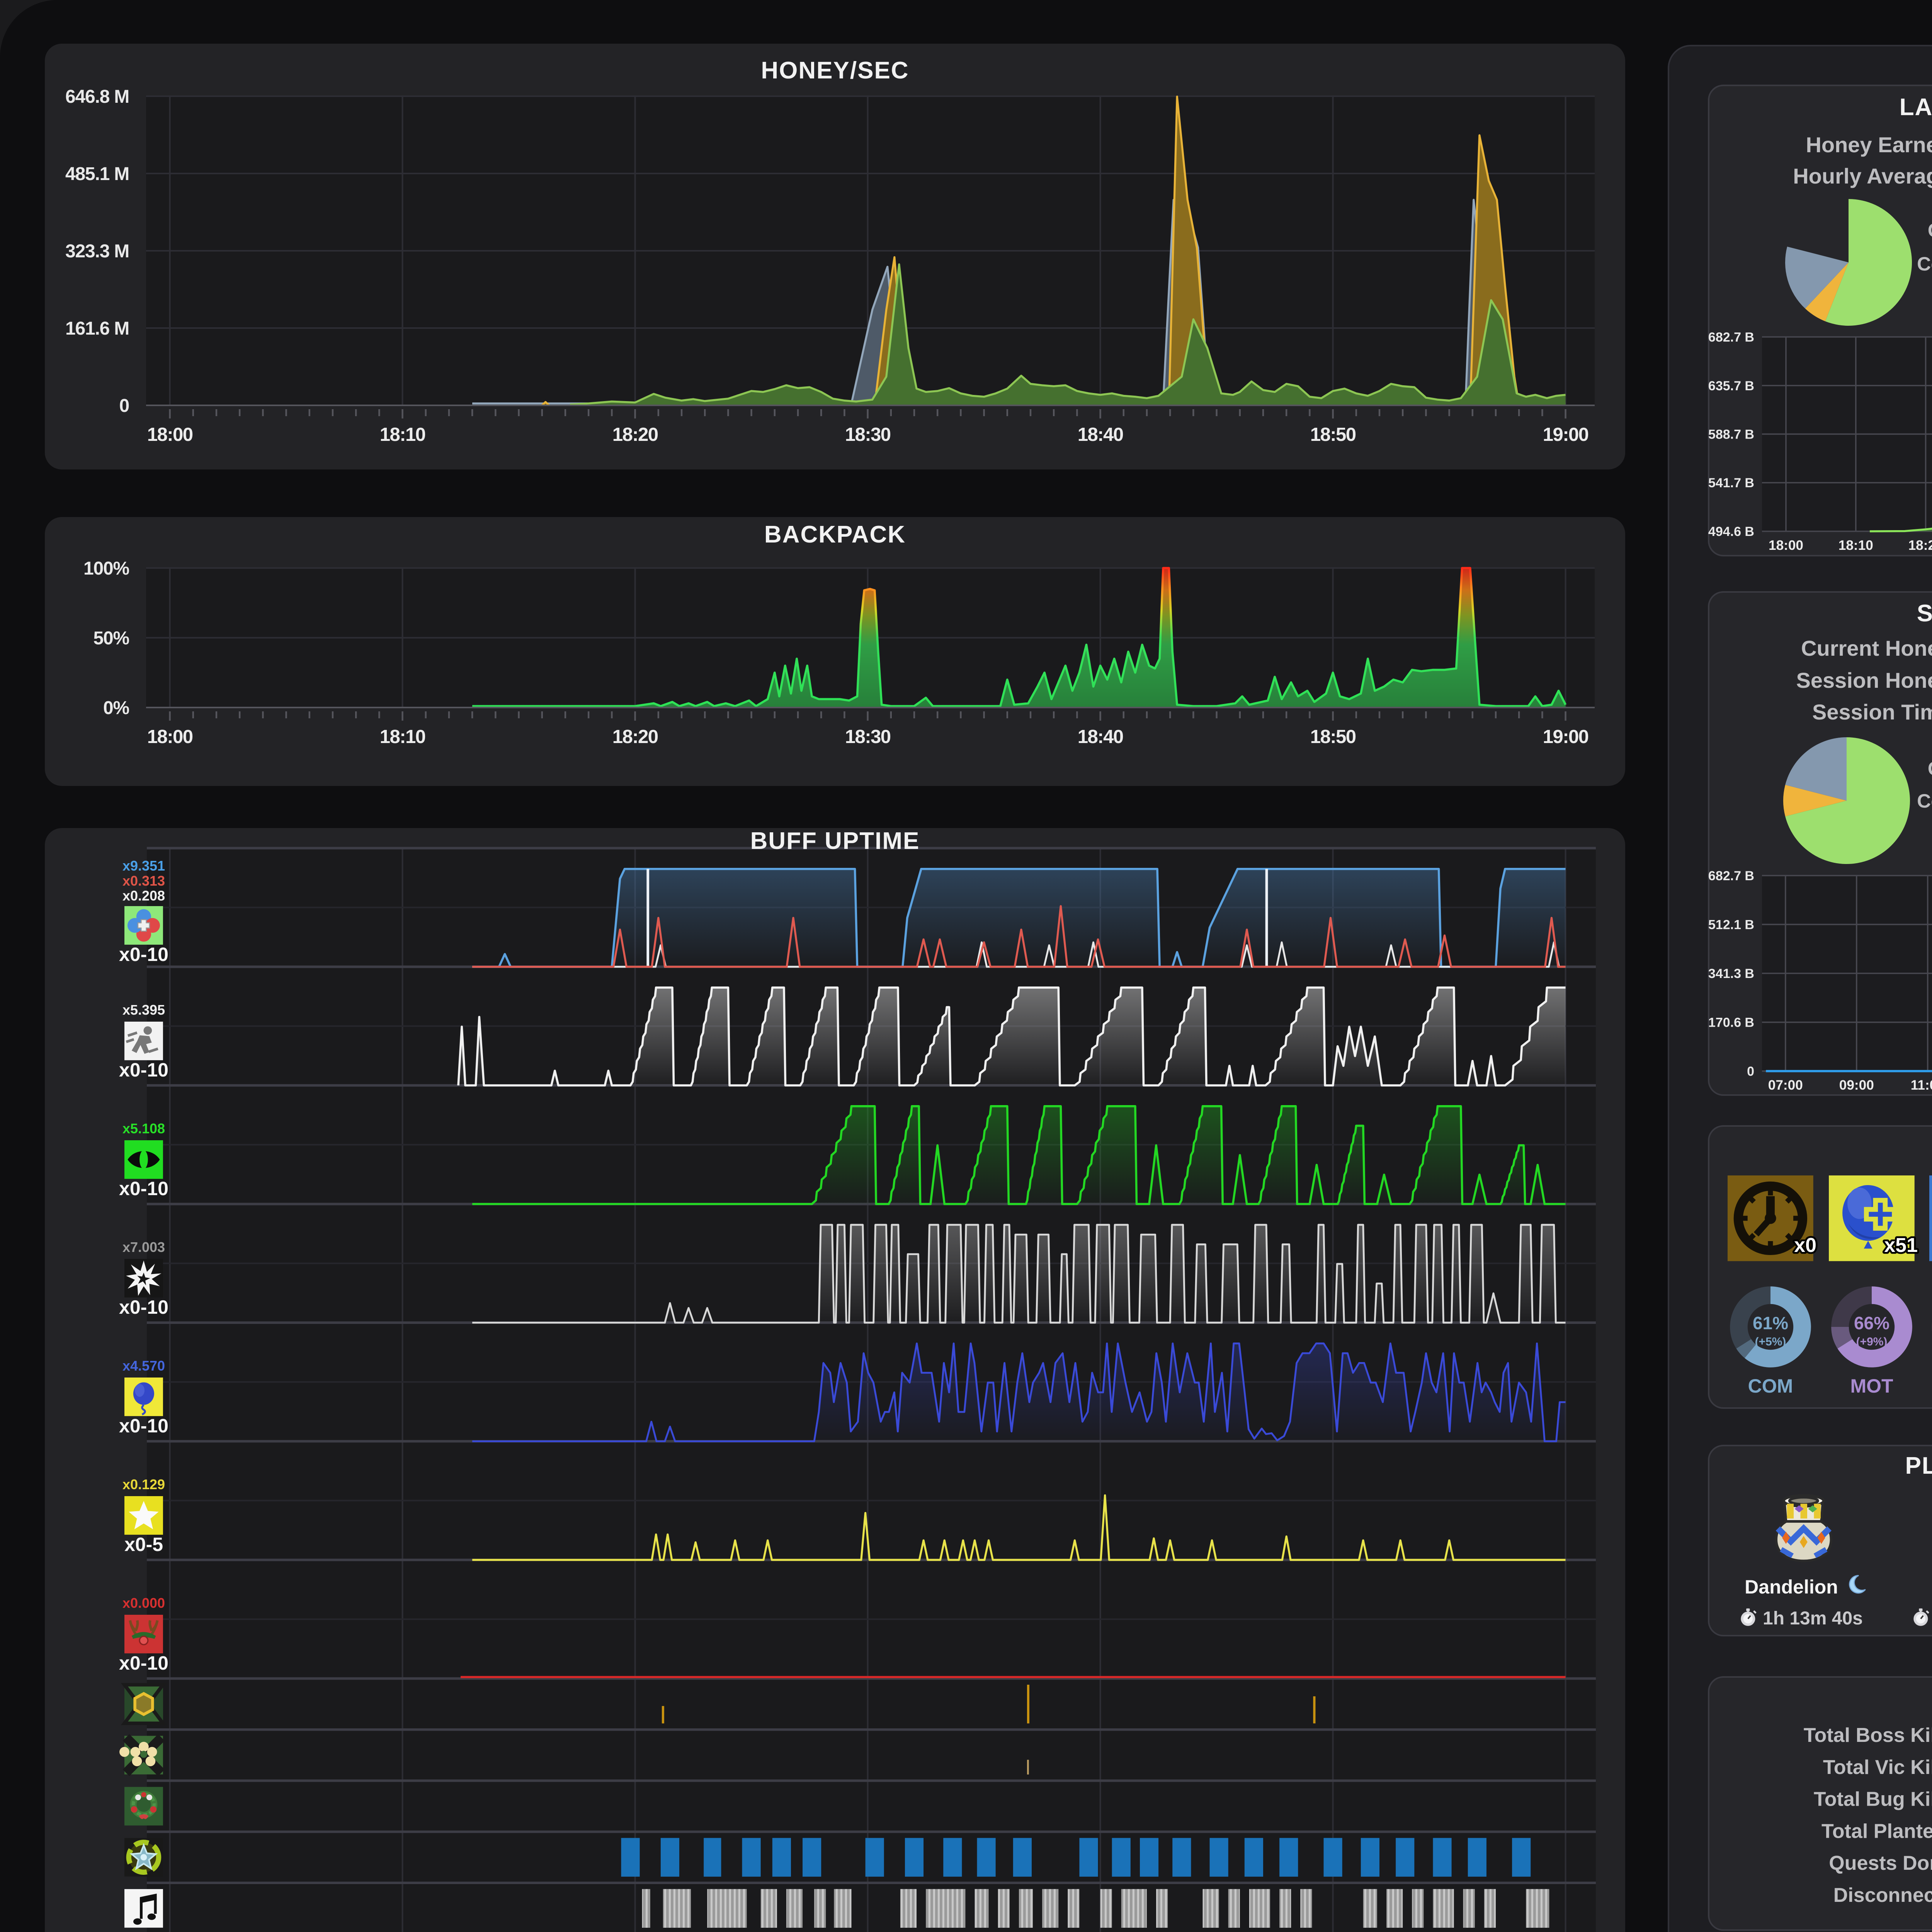  What do you see at coordinates (1919, 1466) in the screenshot?
I see `svg-text: PLANTERS` at bounding box center [1919, 1466].